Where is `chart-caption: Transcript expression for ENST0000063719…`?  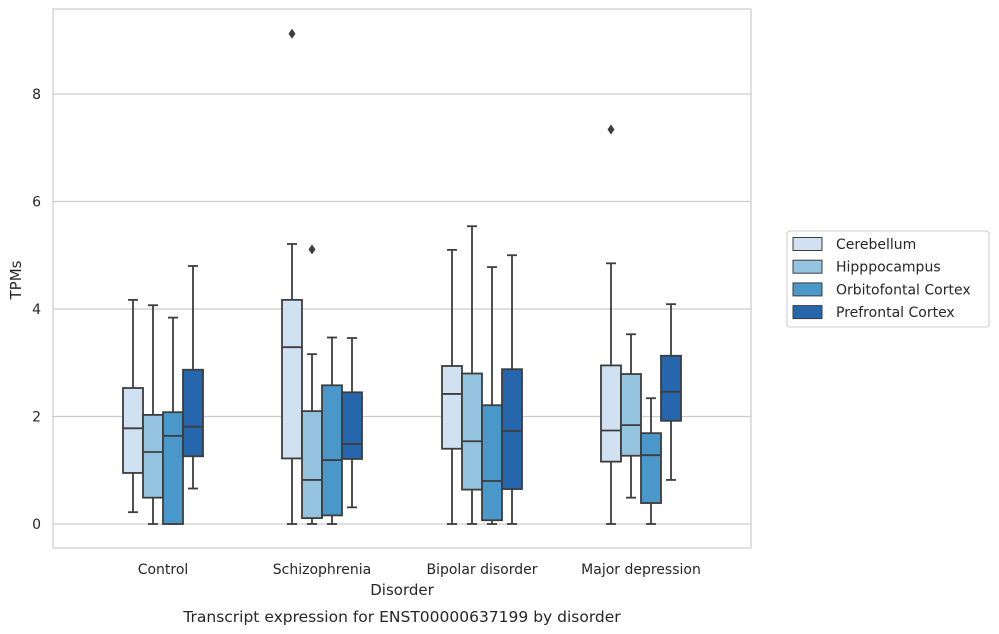 chart-caption: Transcript expression for ENST0000063719… is located at coordinates (401, 617).